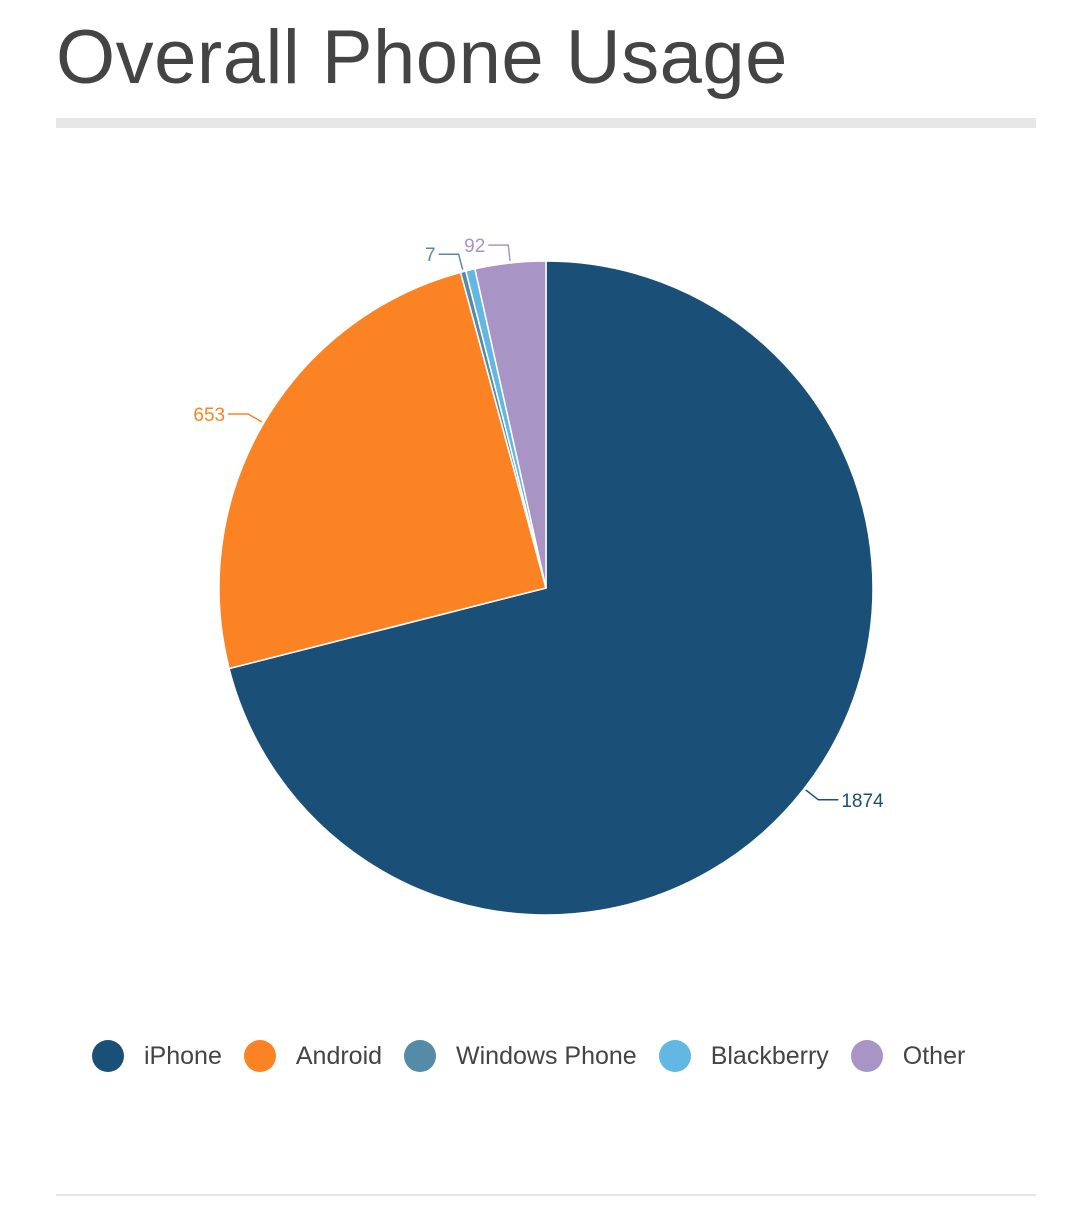 Image resolution: width=1086 pixels, height=1210 pixels. Describe the element at coordinates (474, 246) in the screenshot. I see `data-label-other: 92` at that location.